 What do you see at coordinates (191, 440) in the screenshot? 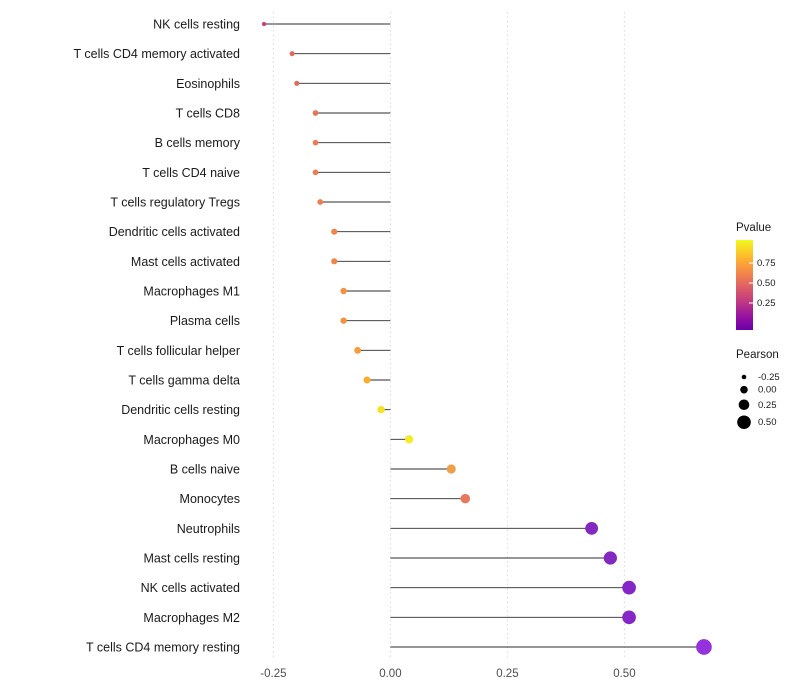
I see `y-axis-label: Macrophages M0` at bounding box center [191, 440].